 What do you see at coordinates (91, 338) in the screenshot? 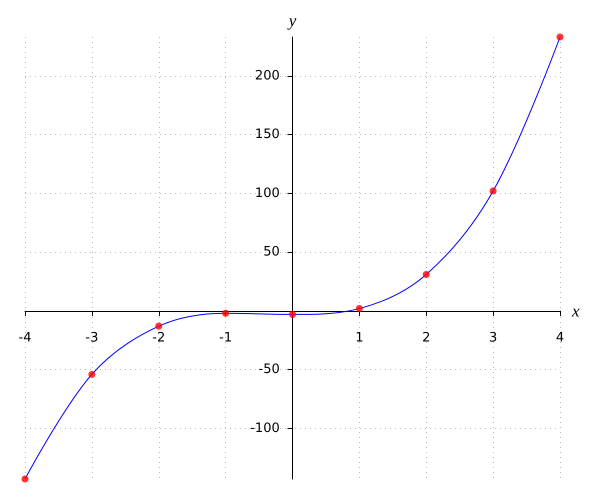
I see `x-tick-label: -3` at bounding box center [91, 338].